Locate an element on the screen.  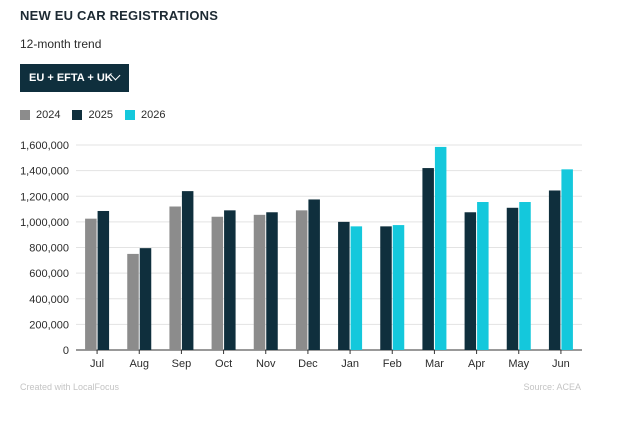
chart-subtitle: 12-month trend is located at coordinates (61, 44).